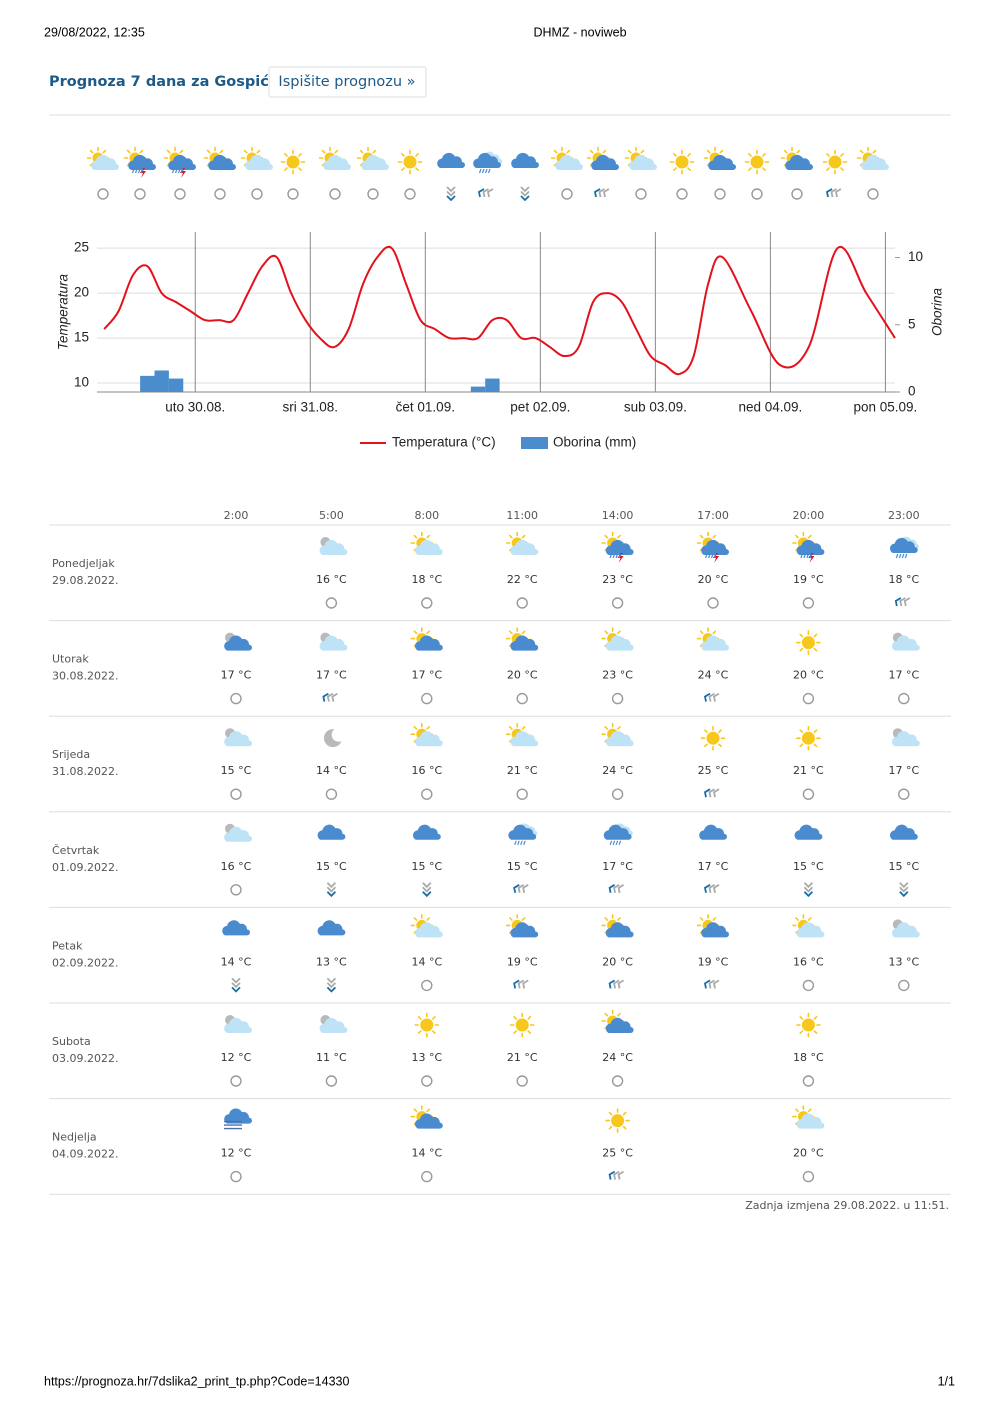 Image resolution: width=1000 pixels, height=1414 pixels. I want to click on button-box, so click(347, 82).